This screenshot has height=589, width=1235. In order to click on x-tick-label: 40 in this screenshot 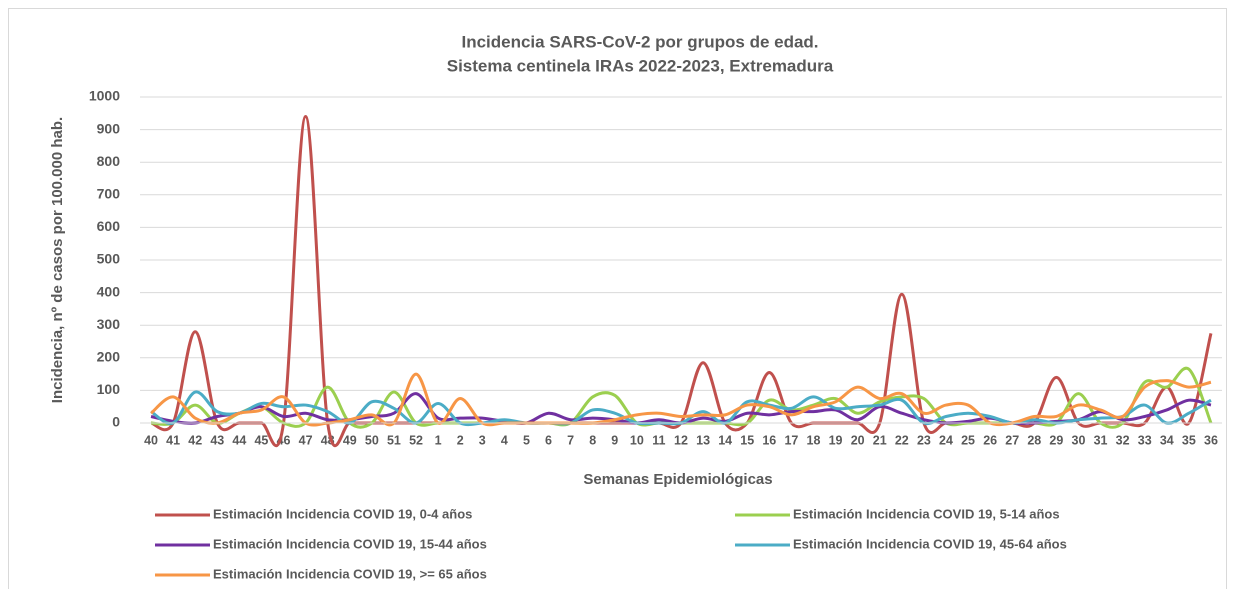, I will do `click(151, 440)`.